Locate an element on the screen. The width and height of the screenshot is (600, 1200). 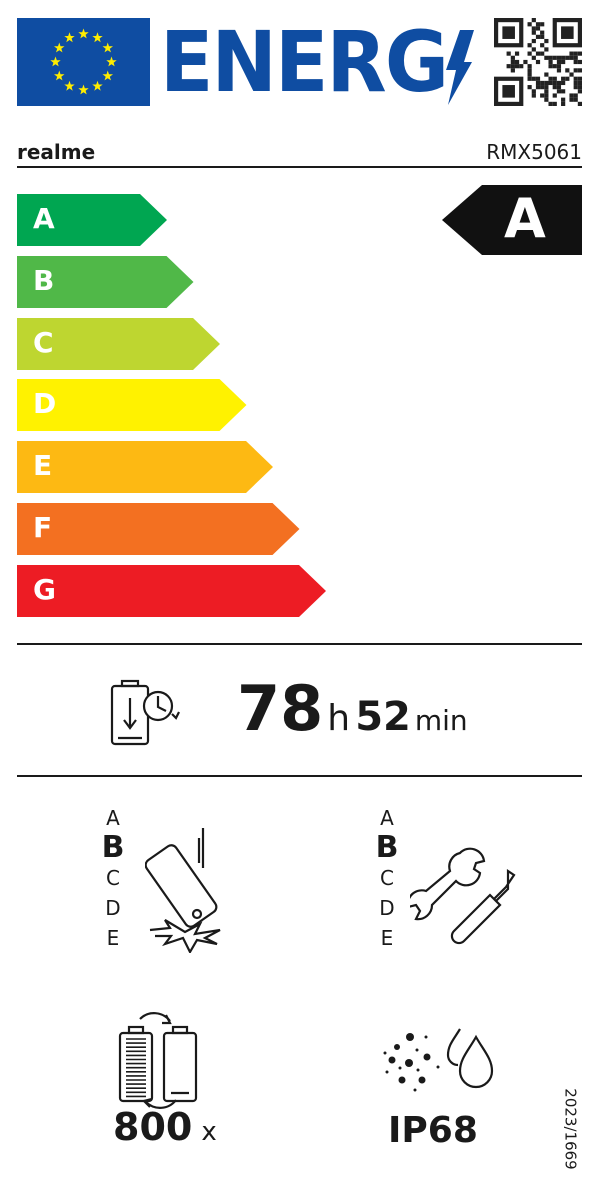
ip-rating: IP68 is located at coordinates (433, 1130).